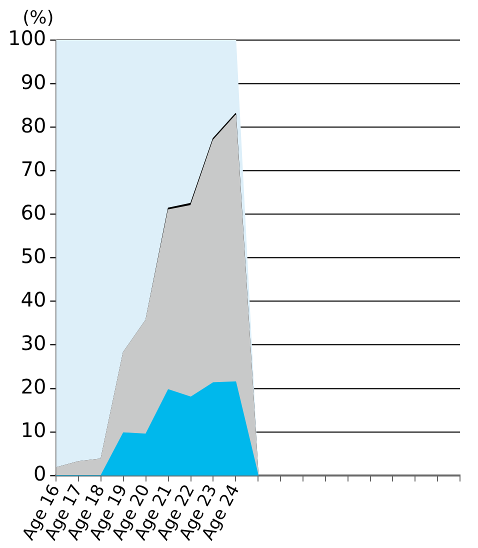 This screenshot has height=548, width=478. Describe the element at coordinates (33, 82) in the screenshot. I see `y-tick-label: 90` at that location.